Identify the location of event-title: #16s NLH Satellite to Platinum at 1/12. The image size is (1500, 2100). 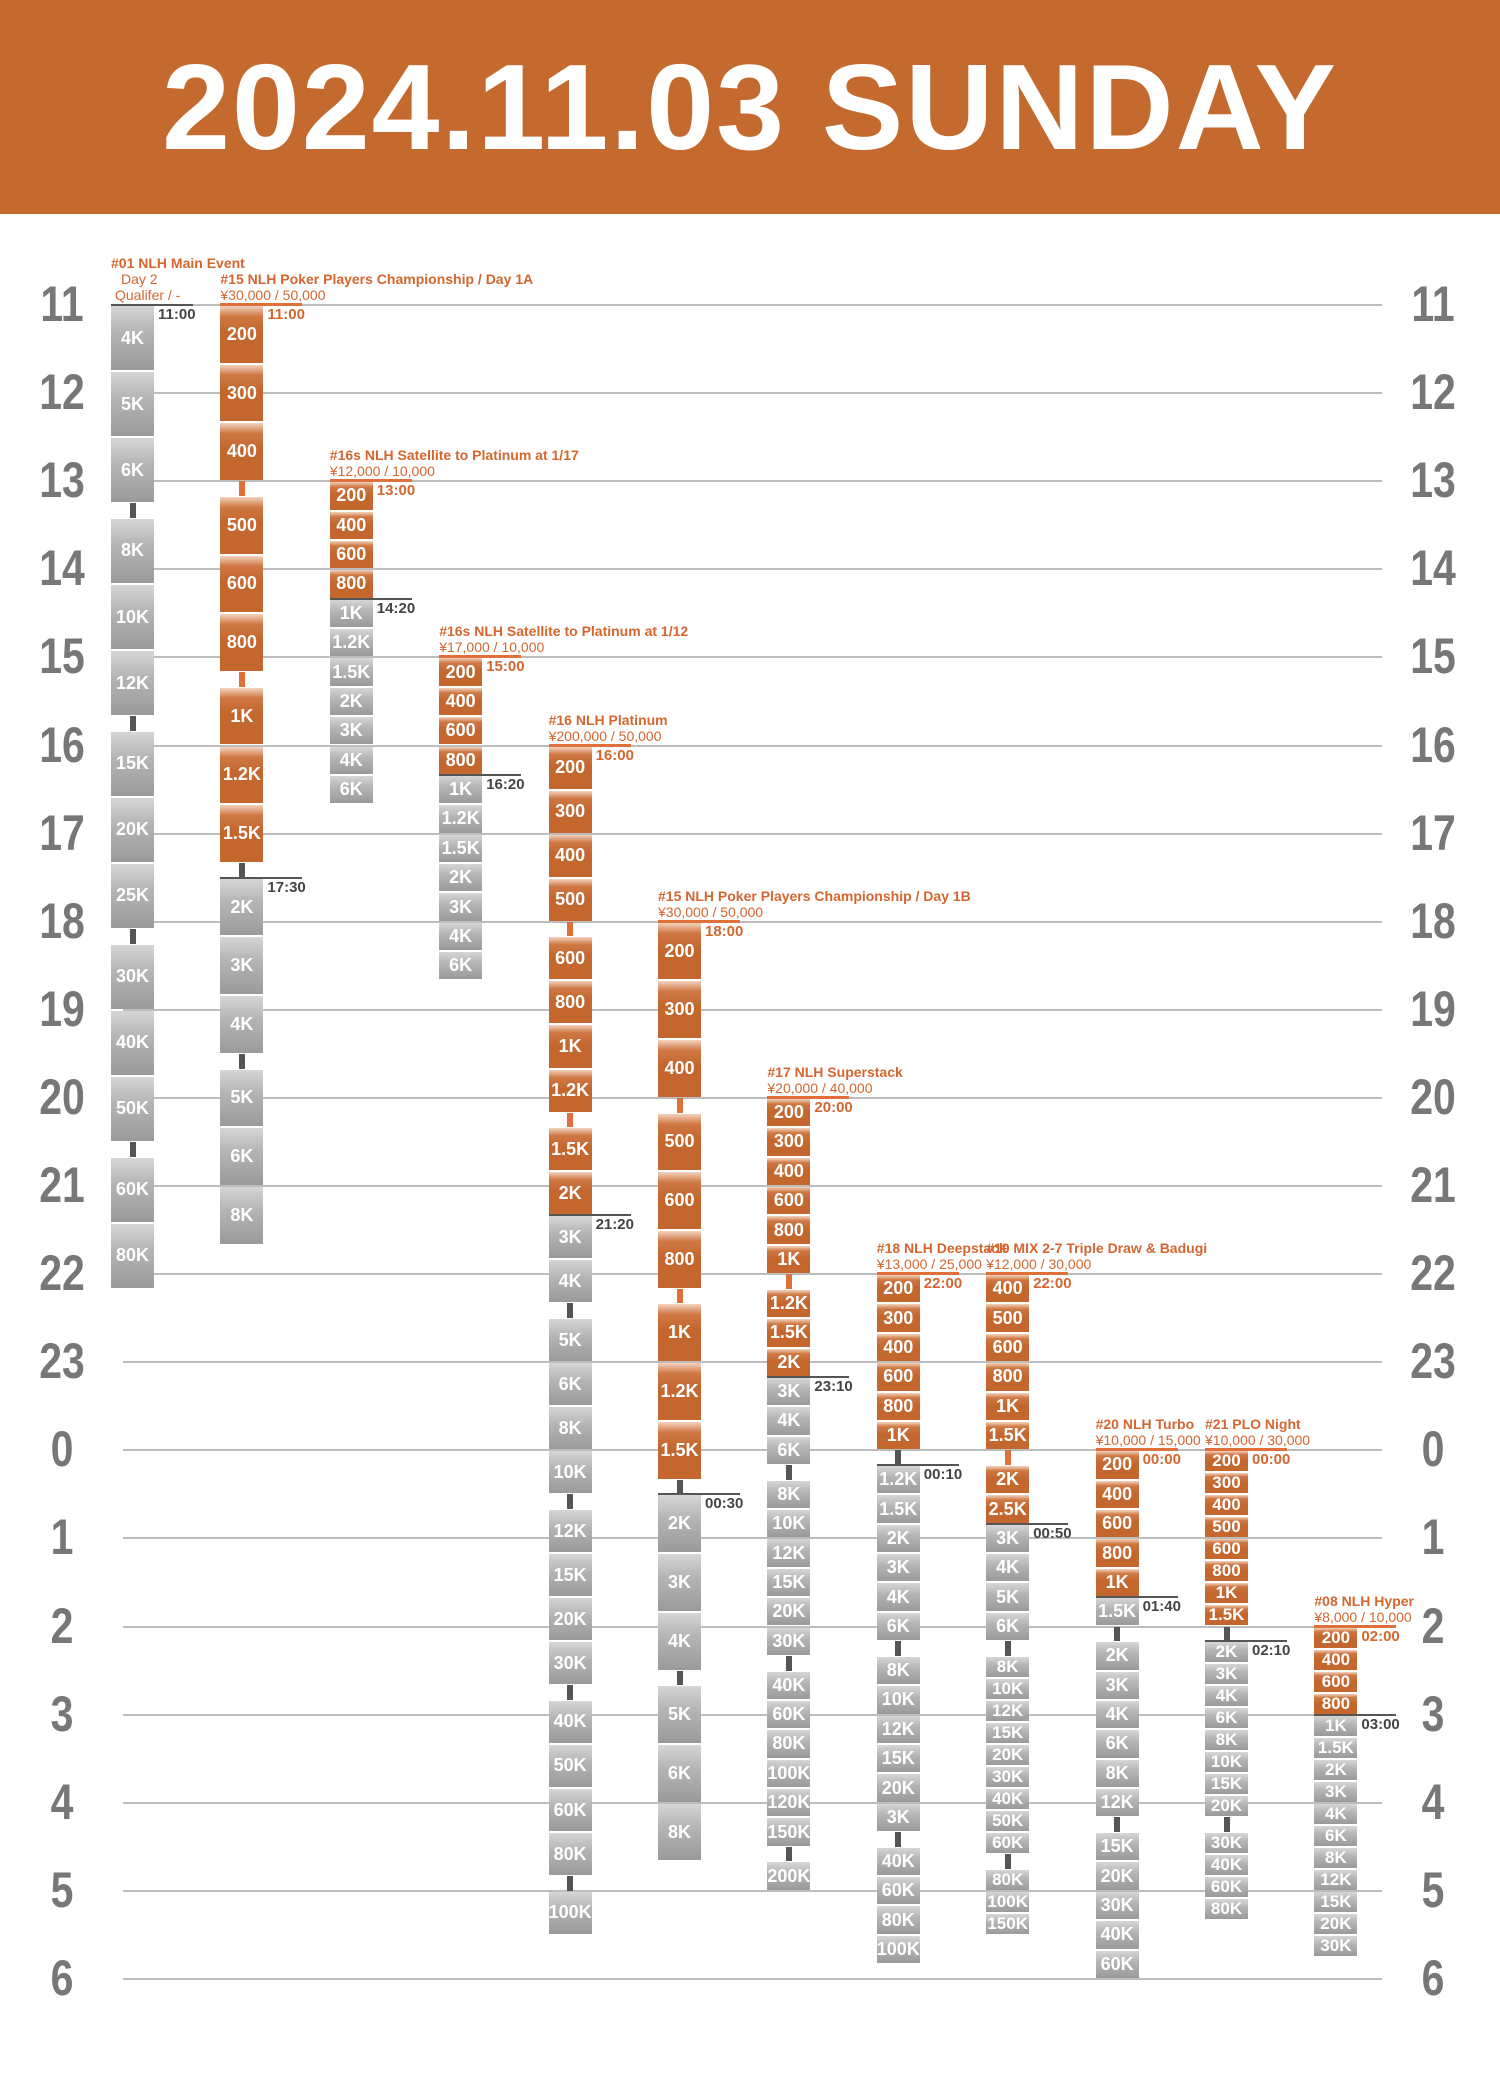
(564, 631).